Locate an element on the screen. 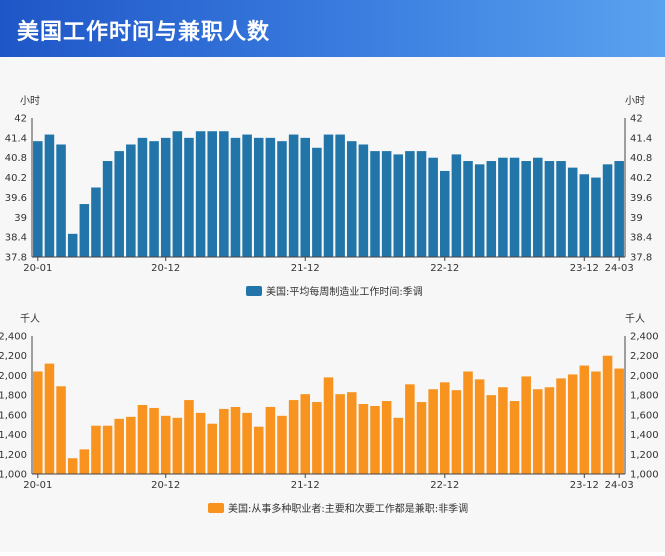 This screenshot has height=556, width=665. y-tick-label-right: 40.8 is located at coordinates (641, 158).